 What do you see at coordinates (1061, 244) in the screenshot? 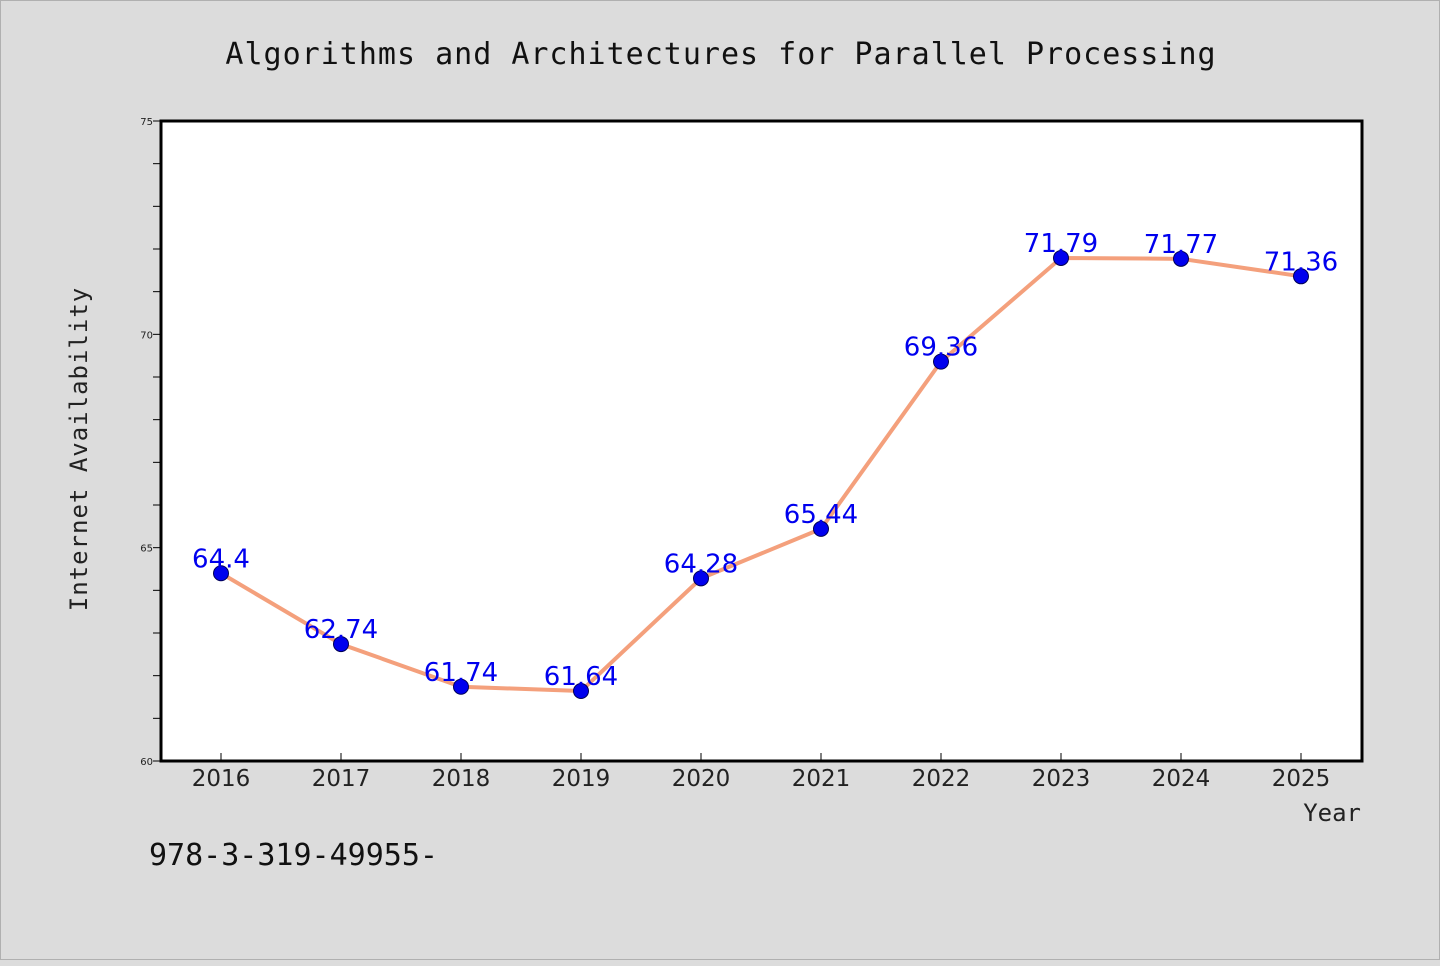
I see `data-label: 71.79` at bounding box center [1061, 244].